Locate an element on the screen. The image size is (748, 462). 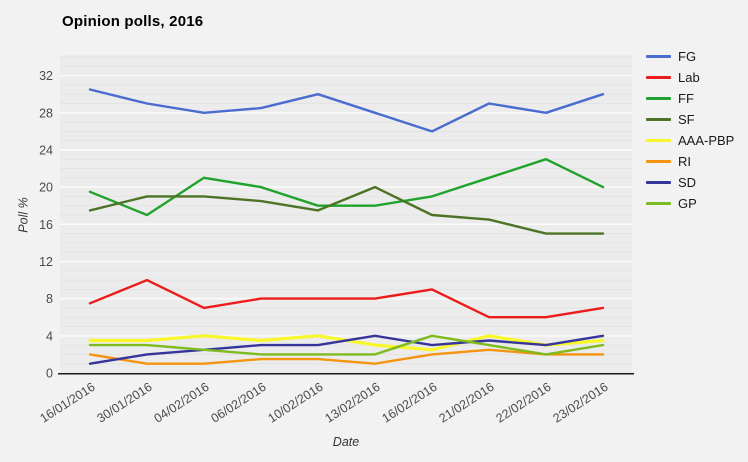
series-line-lab is located at coordinates (346, 298).